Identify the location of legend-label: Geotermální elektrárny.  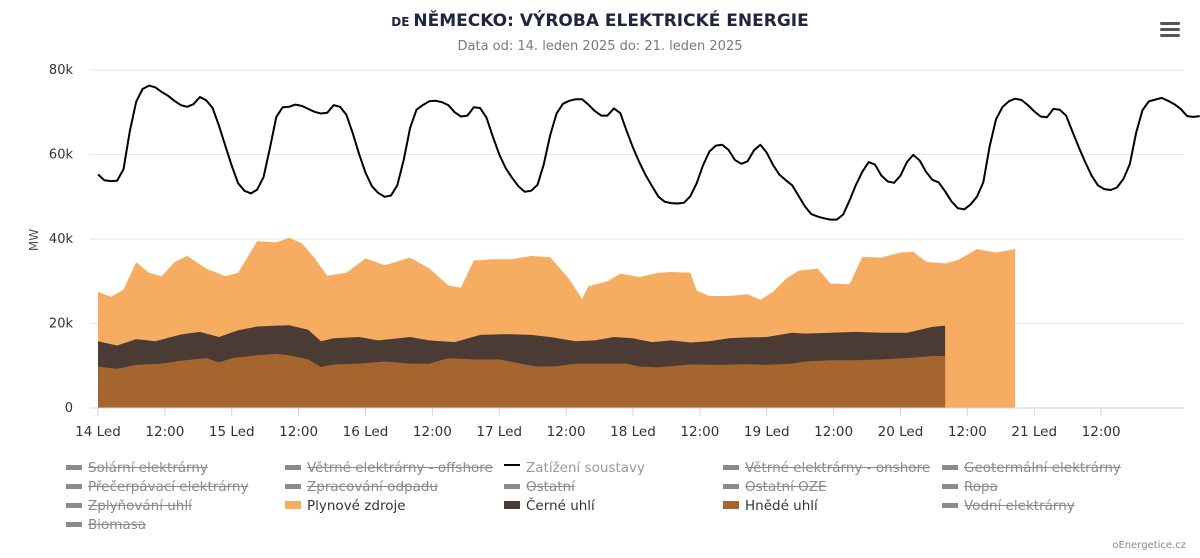
(1042, 468).